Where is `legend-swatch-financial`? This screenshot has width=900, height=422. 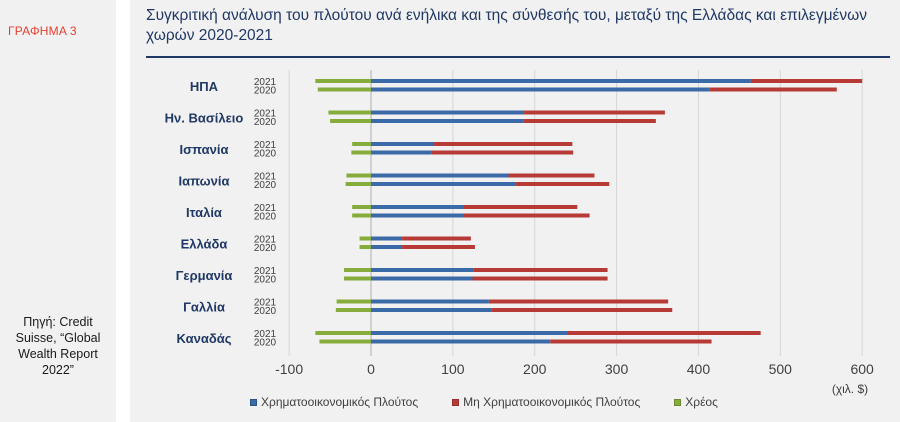 legend-swatch-financial is located at coordinates (253, 402).